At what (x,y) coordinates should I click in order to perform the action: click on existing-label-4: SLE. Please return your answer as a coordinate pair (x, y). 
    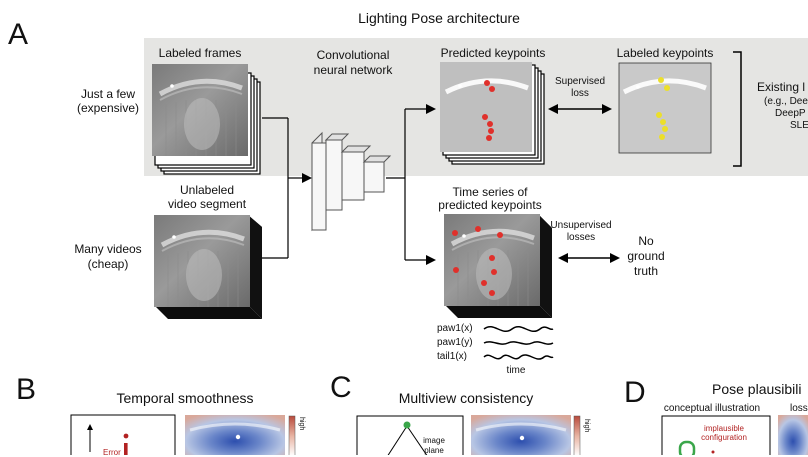
    Looking at the image, I should click on (799, 125).